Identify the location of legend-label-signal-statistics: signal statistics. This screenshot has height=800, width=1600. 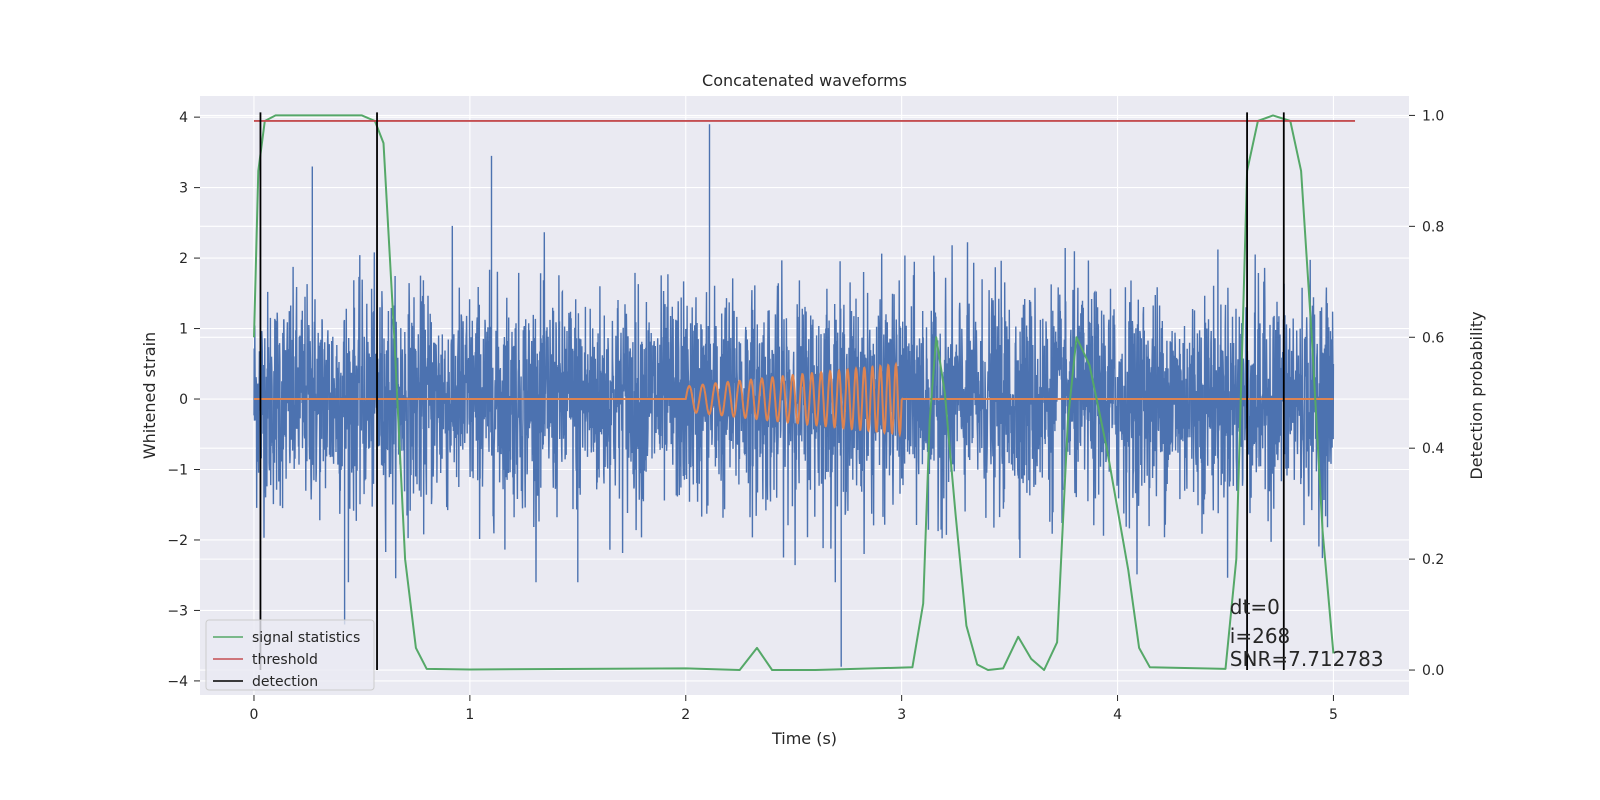
(306, 638).